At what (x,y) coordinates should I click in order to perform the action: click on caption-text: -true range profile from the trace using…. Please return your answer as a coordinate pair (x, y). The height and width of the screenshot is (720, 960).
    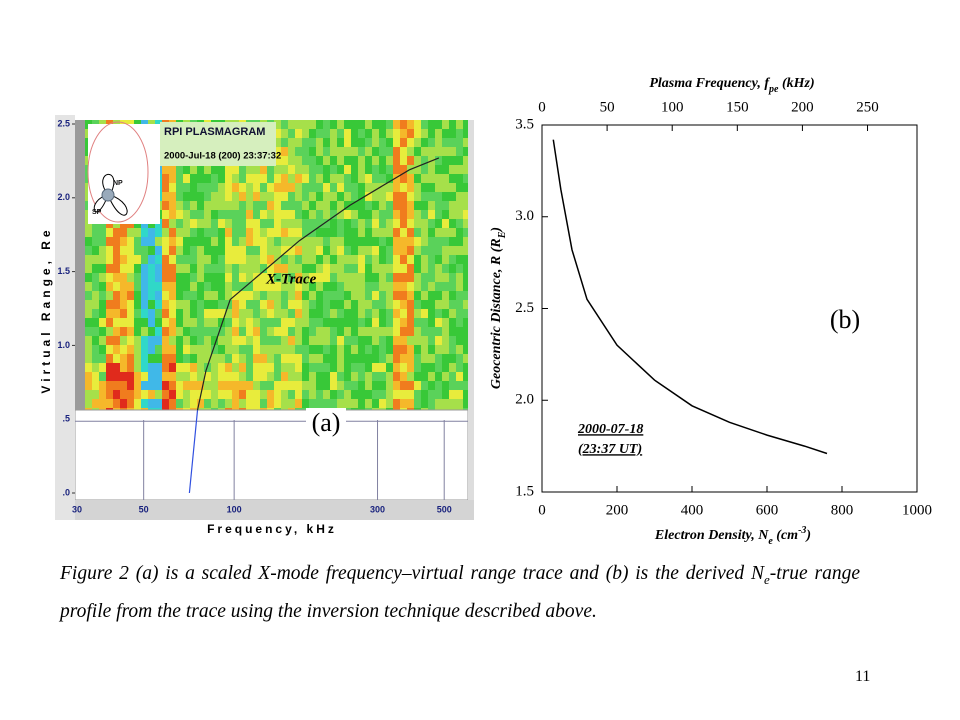
    Looking at the image, I should click on (460, 592).